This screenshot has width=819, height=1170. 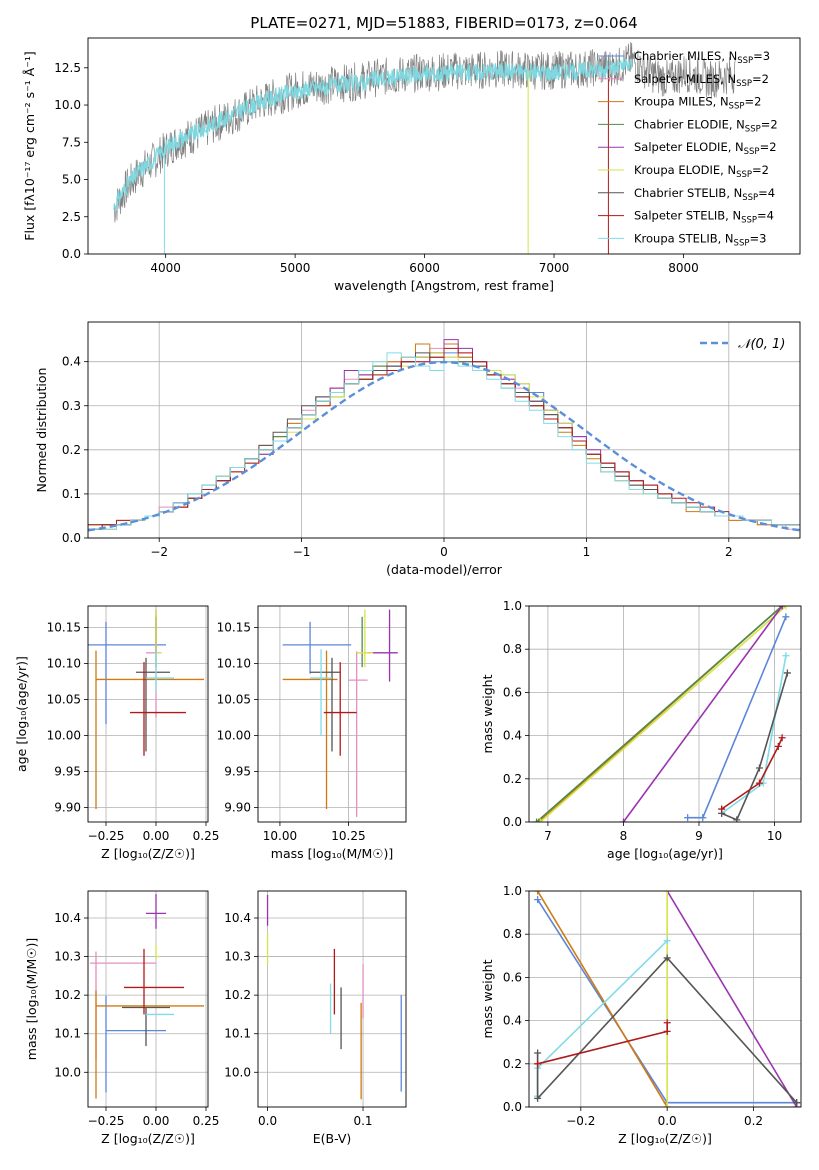 I want to click on legend-label: 𝒩(0, 1), so click(x=761, y=344).